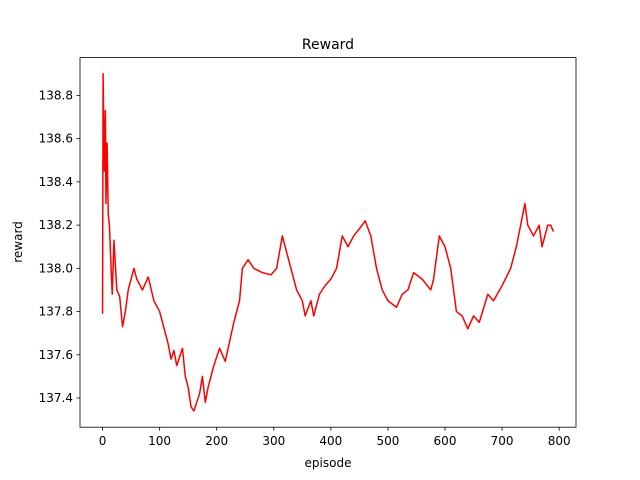  Describe the element at coordinates (56, 312) in the screenshot. I see `y-tick-label: 137.8` at that location.